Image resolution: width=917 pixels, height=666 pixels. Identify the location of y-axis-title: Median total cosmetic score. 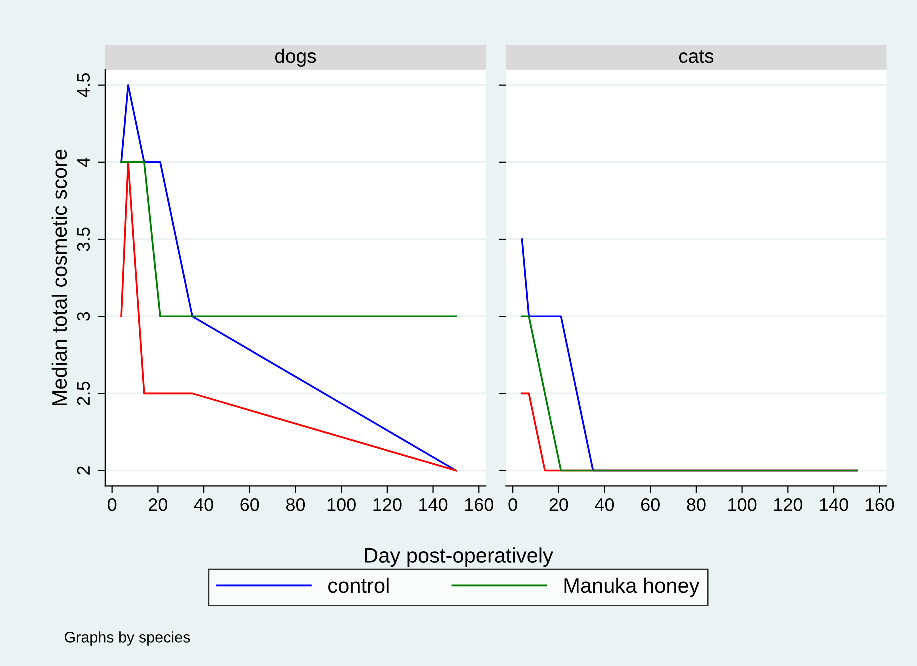
(60, 278).